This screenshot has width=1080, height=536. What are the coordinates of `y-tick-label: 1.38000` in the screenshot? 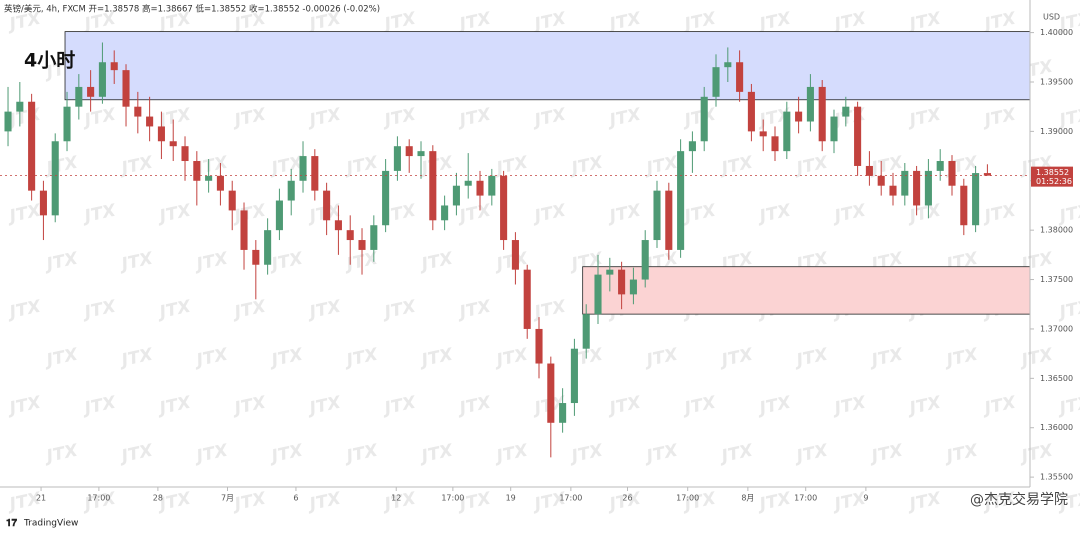 It's located at (1056, 230).